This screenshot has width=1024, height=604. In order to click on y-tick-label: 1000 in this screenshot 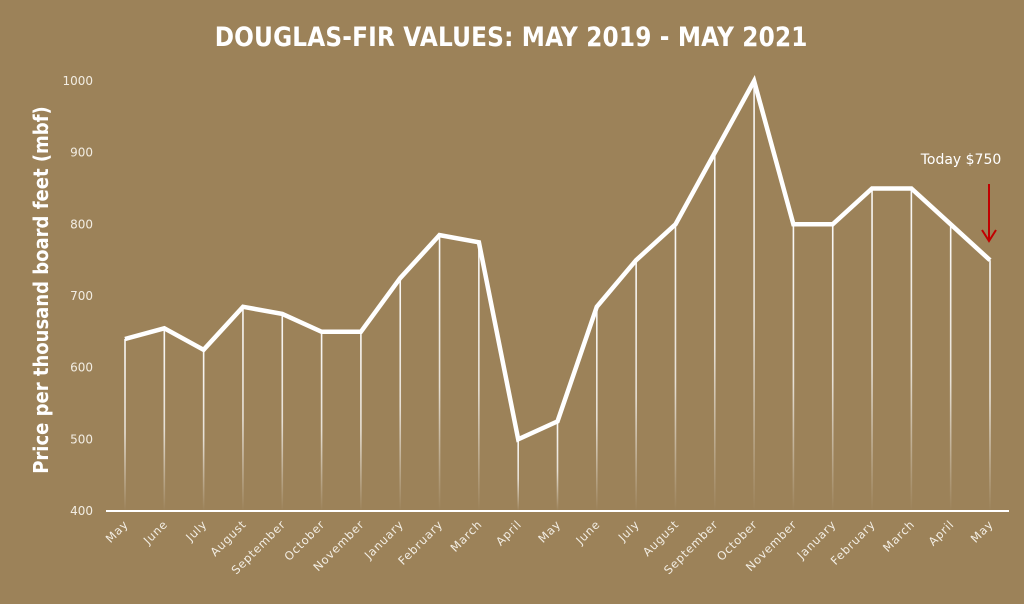, I will do `click(77, 81)`.